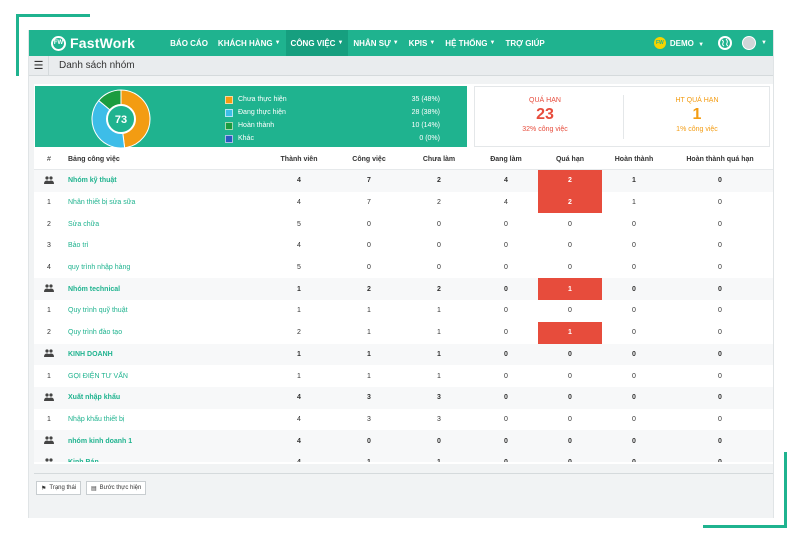  I want to click on company-switcher: DEMO ▼, so click(687, 43).